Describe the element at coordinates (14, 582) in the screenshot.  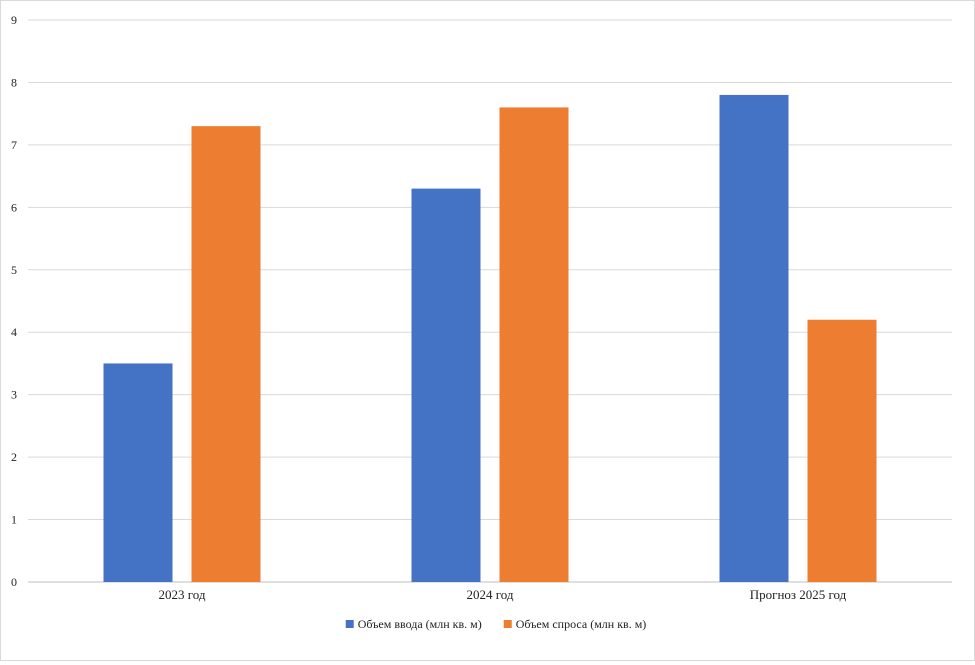
I see `y-tick-label: 0` at that location.